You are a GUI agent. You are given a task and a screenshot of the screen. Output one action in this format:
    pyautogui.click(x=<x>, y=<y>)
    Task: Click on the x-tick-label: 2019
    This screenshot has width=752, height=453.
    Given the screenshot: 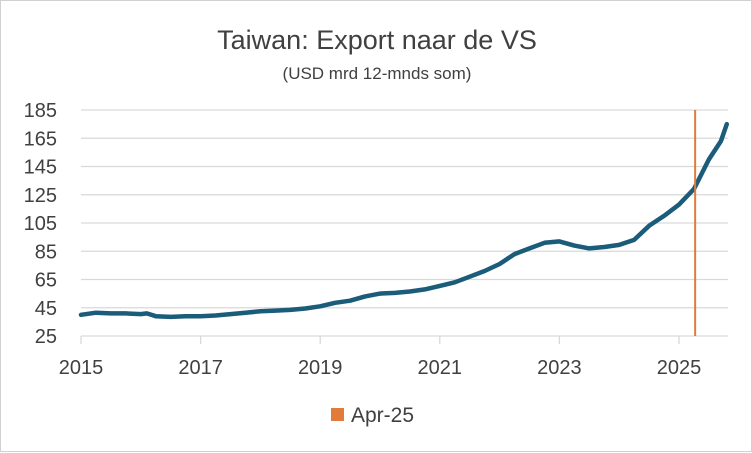 What is the action you would take?
    pyautogui.click(x=320, y=368)
    